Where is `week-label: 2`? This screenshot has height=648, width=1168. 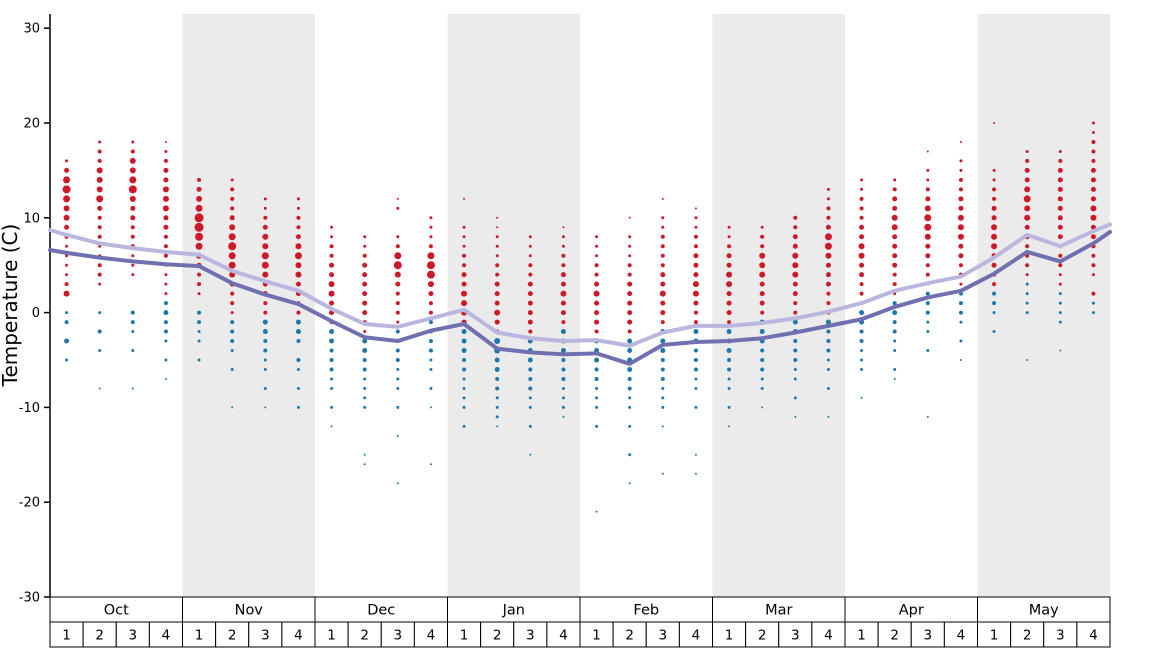 week-label: 2 is located at coordinates (629, 636).